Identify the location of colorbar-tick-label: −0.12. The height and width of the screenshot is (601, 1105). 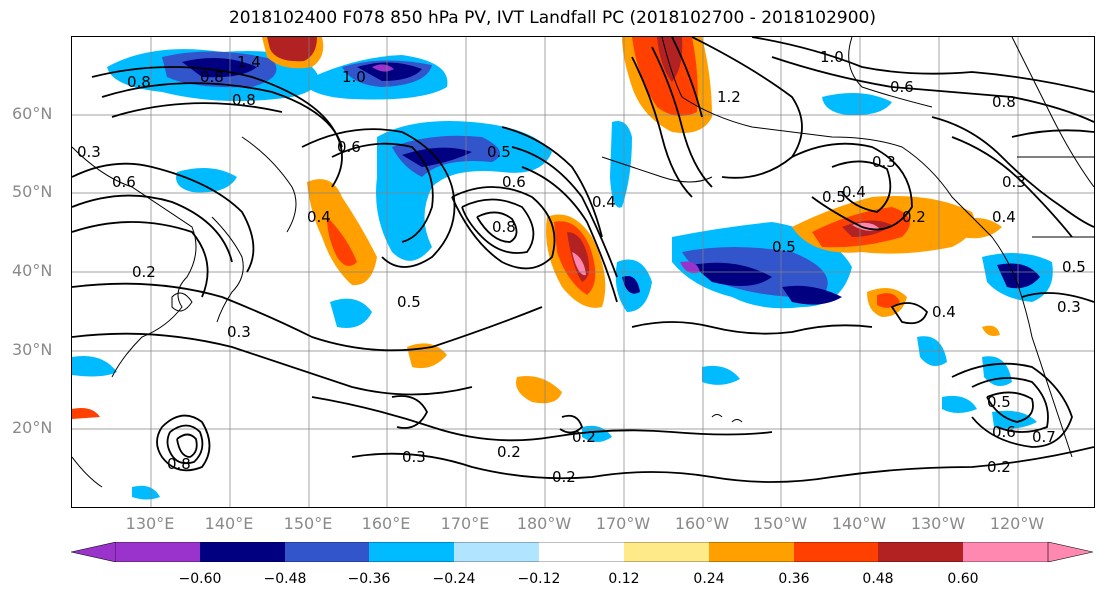
(539, 579).